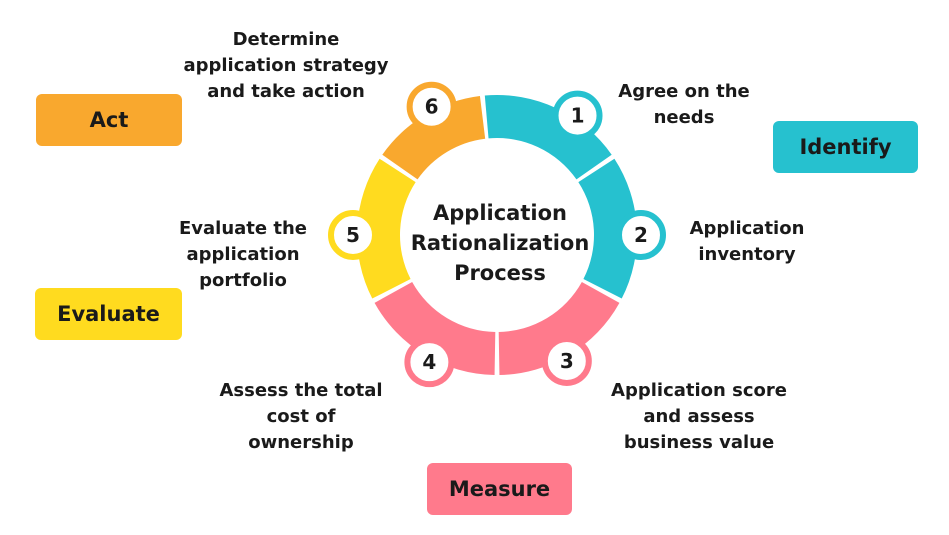 This screenshot has width=949, height=535. Describe the element at coordinates (500, 213) in the screenshot. I see `center-title-line-1: Application` at that location.